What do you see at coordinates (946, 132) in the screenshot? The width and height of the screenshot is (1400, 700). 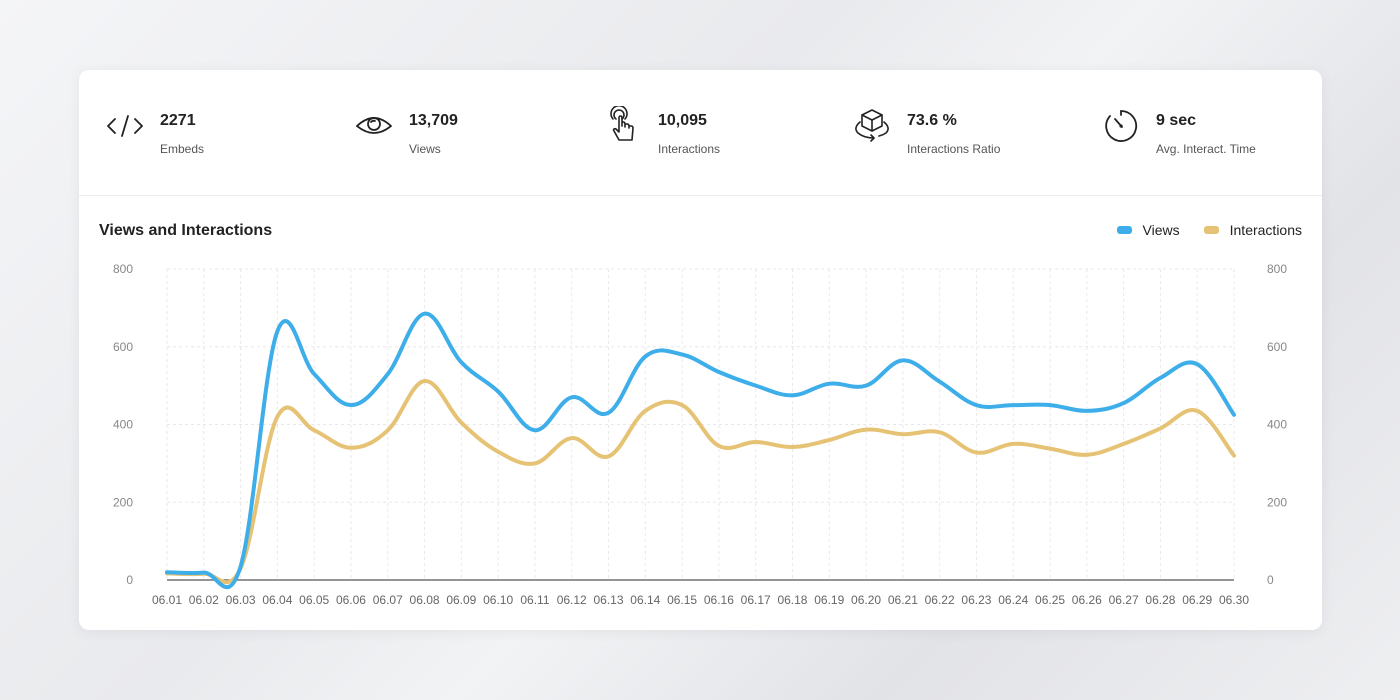 I see `stat-interactions-ratio: 73.6 % Interactions Ratio` at bounding box center [946, 132].